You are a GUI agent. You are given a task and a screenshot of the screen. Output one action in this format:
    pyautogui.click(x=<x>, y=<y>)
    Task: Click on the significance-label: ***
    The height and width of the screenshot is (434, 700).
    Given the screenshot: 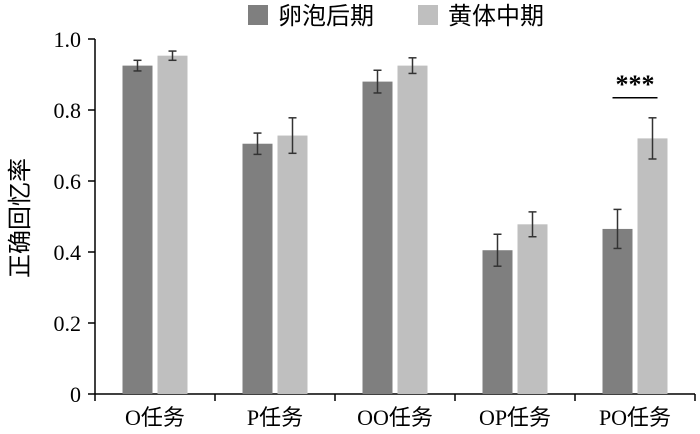 What is the action you would take?
    pyautogui.click(x=635, y=84)
    